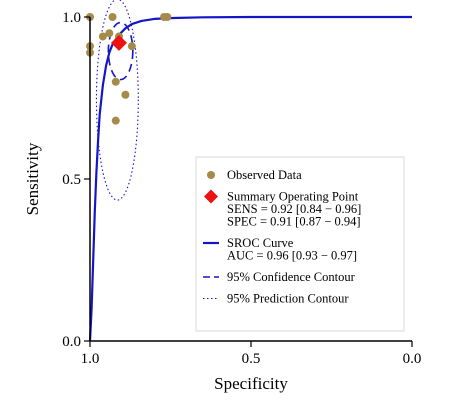  Describe the element at coordinates (32, 178) in the screenshot. I see `y-axis-title: Sensitivity` at that location.